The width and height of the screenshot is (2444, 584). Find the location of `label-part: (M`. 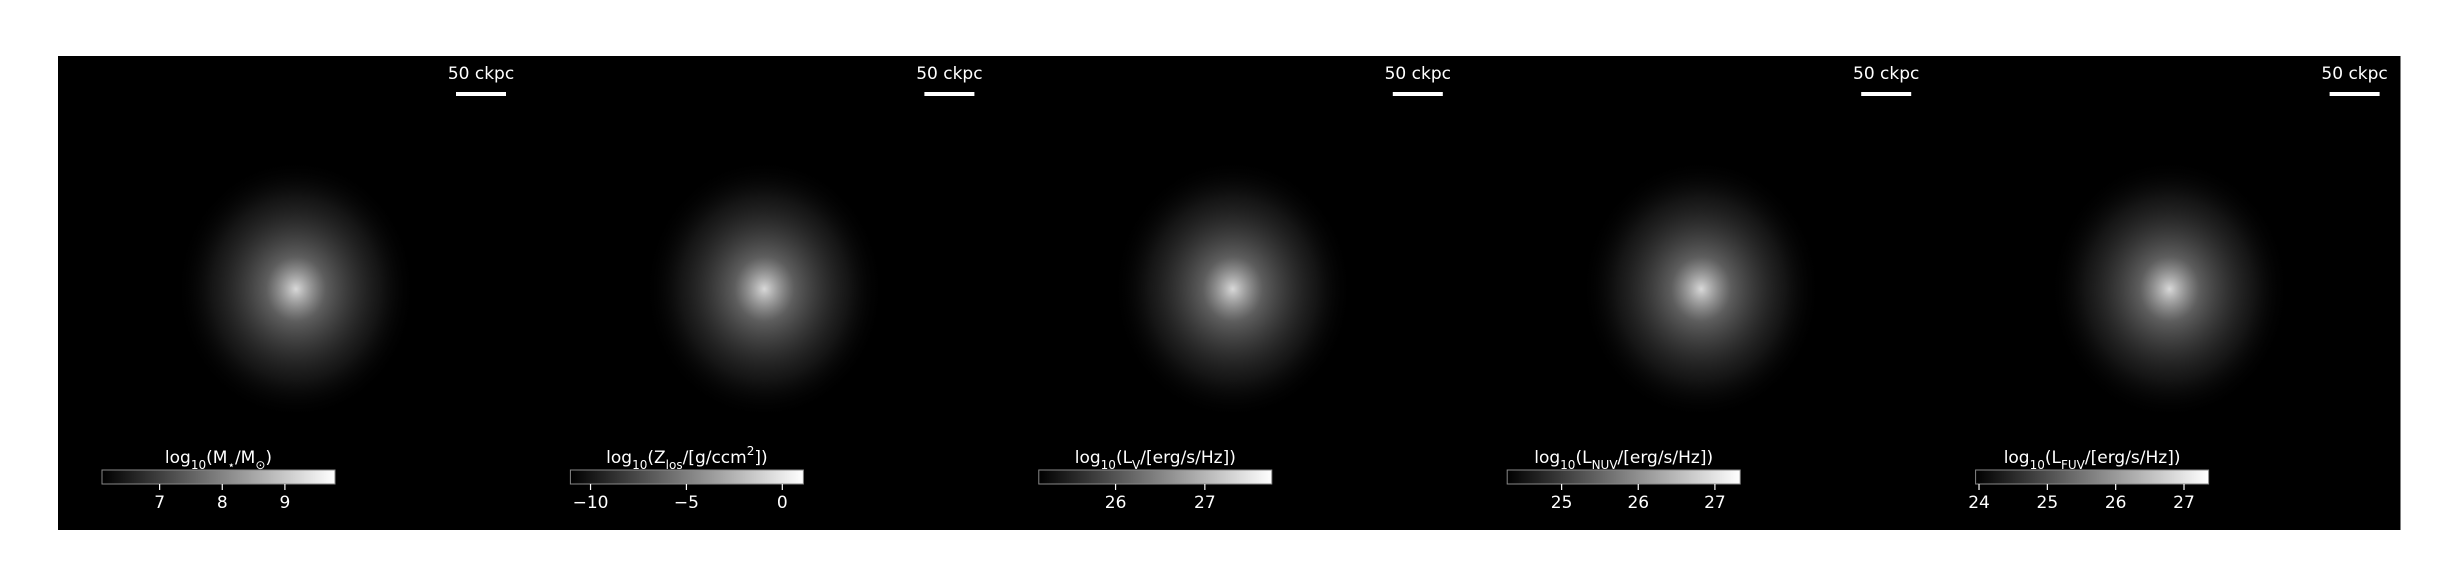

label-part: (M is located at coordinates (216, 458).